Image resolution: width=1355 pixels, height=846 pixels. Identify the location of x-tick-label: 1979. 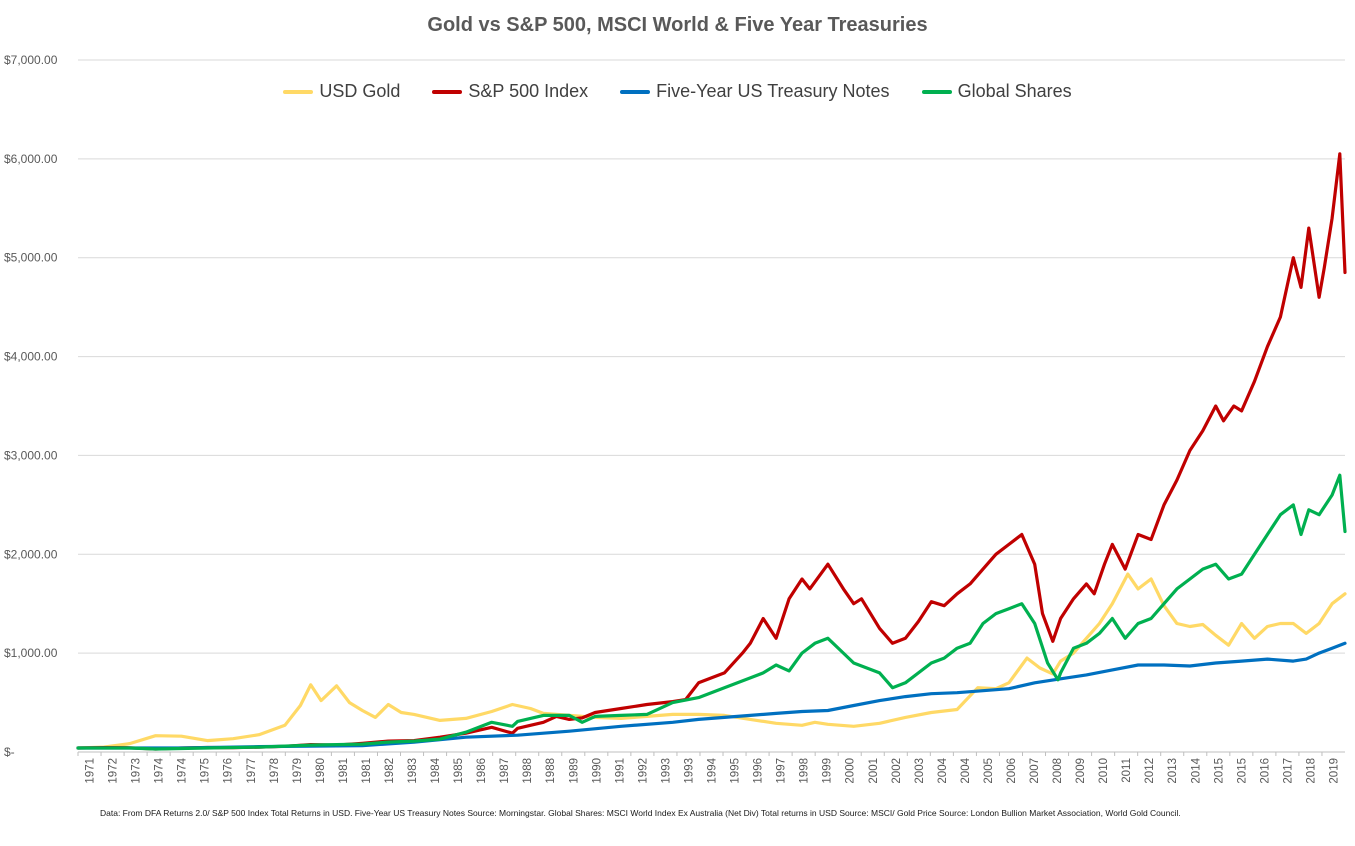
(298, 771).